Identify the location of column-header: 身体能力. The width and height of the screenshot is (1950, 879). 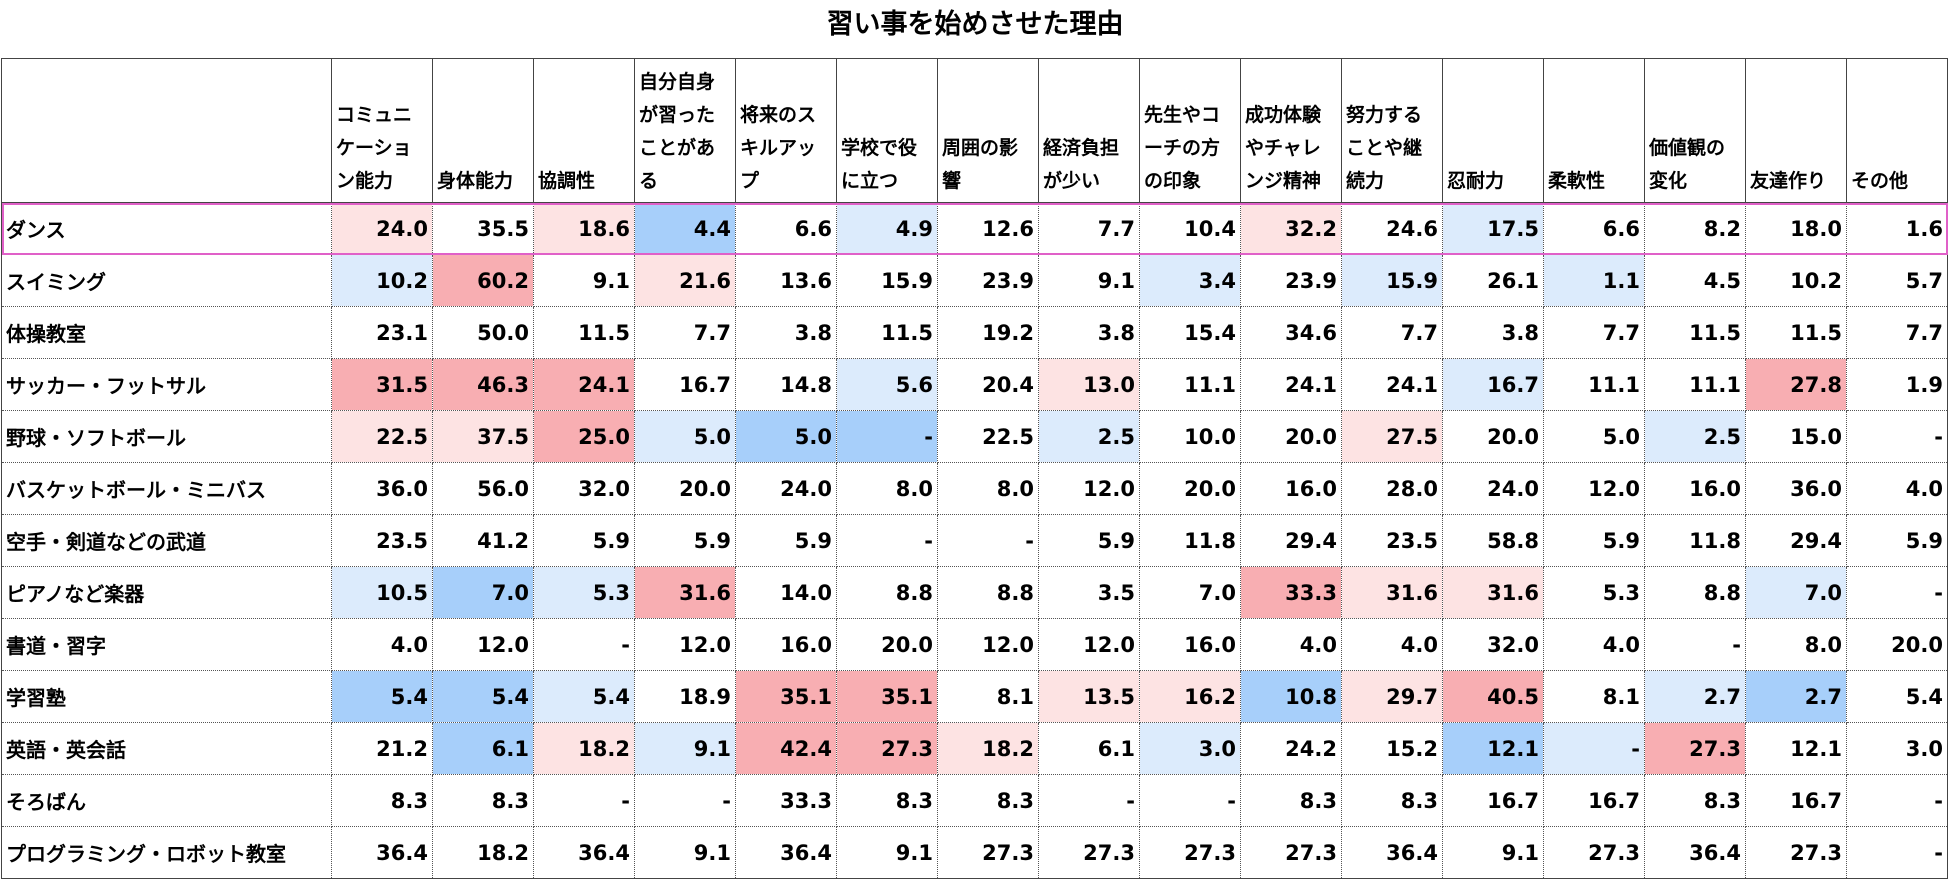
(483, 130).